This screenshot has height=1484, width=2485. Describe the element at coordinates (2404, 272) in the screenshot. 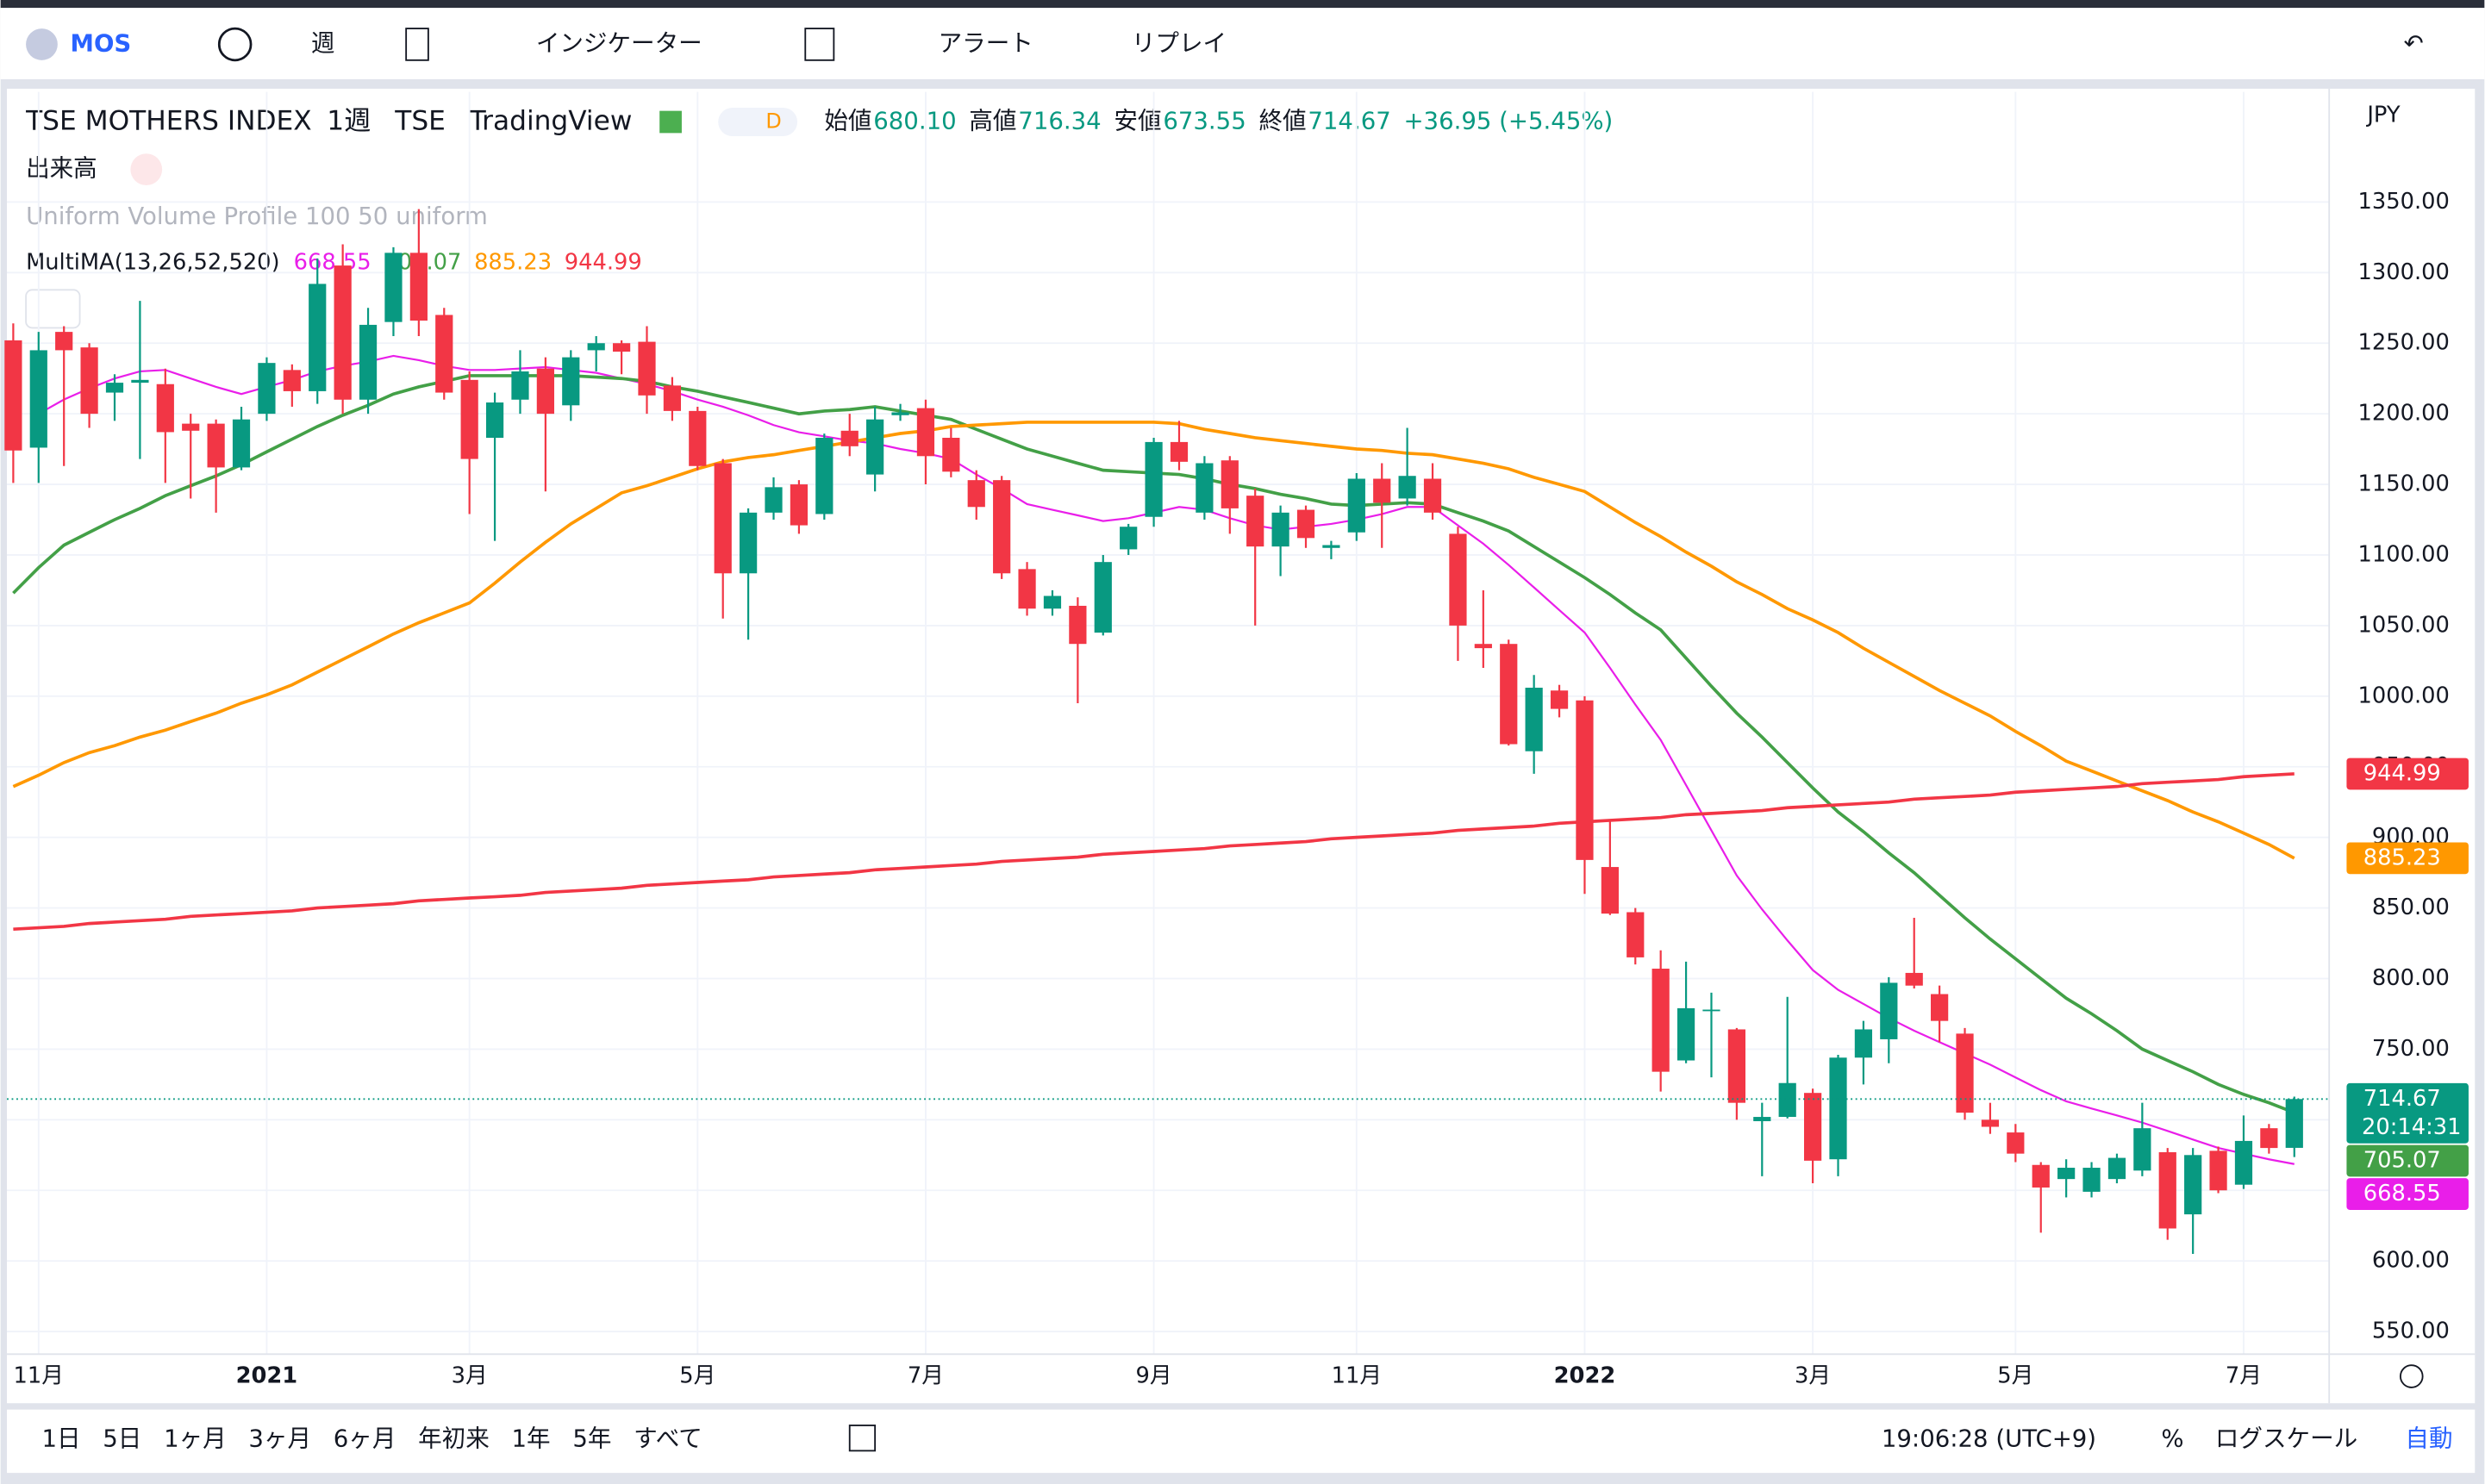

I see `y-tick-label: 1300.00` at that location.